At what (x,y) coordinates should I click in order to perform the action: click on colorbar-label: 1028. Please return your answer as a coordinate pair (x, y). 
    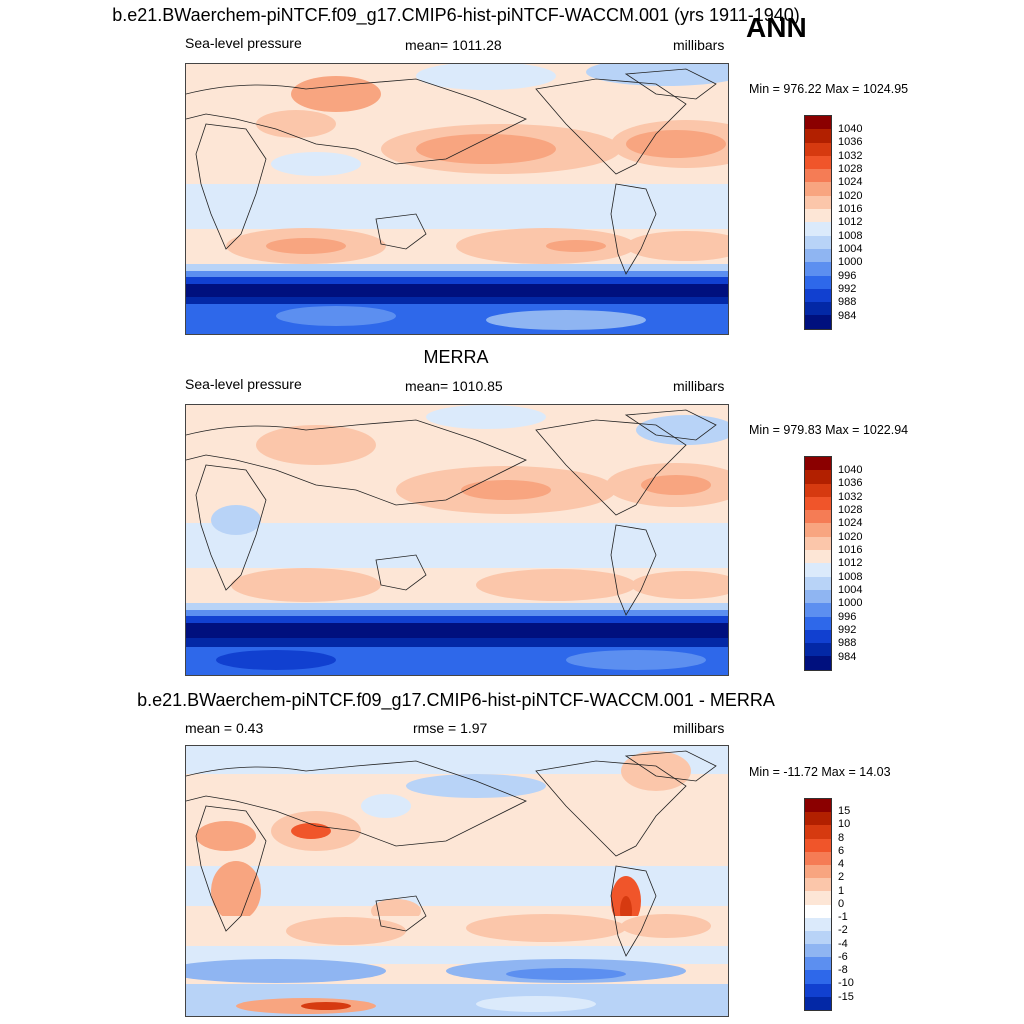
    Looking at the image, I should click on (850, 510).